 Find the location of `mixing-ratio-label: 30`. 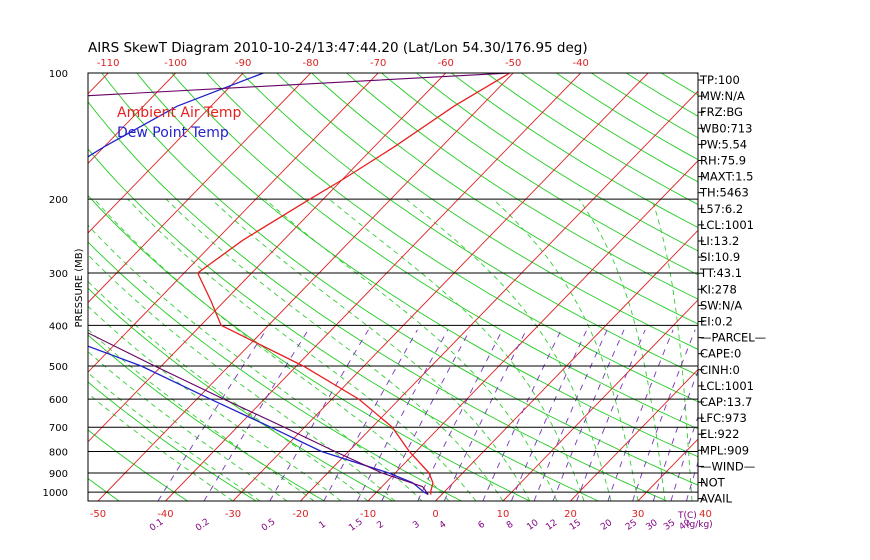

mixing-ratio-label: 30 is located at coordinates (652, 525).